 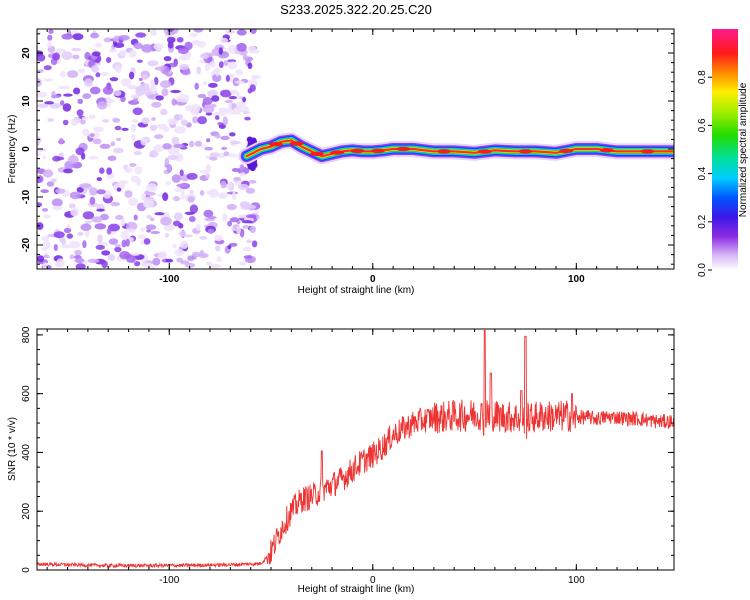 What do you see at coordinates (26, 393) in the screenshot?
I see `y-tick-label: 600` at bounding box center [26, 393].